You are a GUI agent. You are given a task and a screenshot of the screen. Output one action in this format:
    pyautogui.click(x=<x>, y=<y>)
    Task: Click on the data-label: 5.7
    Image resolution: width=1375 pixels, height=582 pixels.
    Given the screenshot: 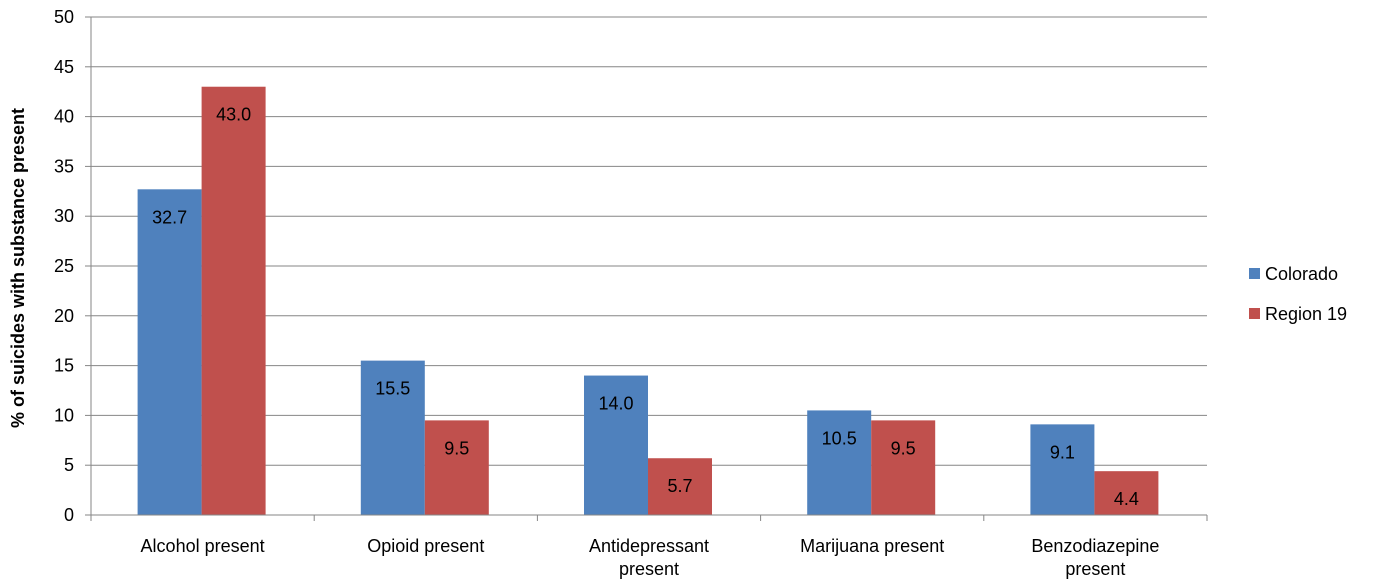 What is the action you would take?
    pyautogui.click(x=679, y=486)
    